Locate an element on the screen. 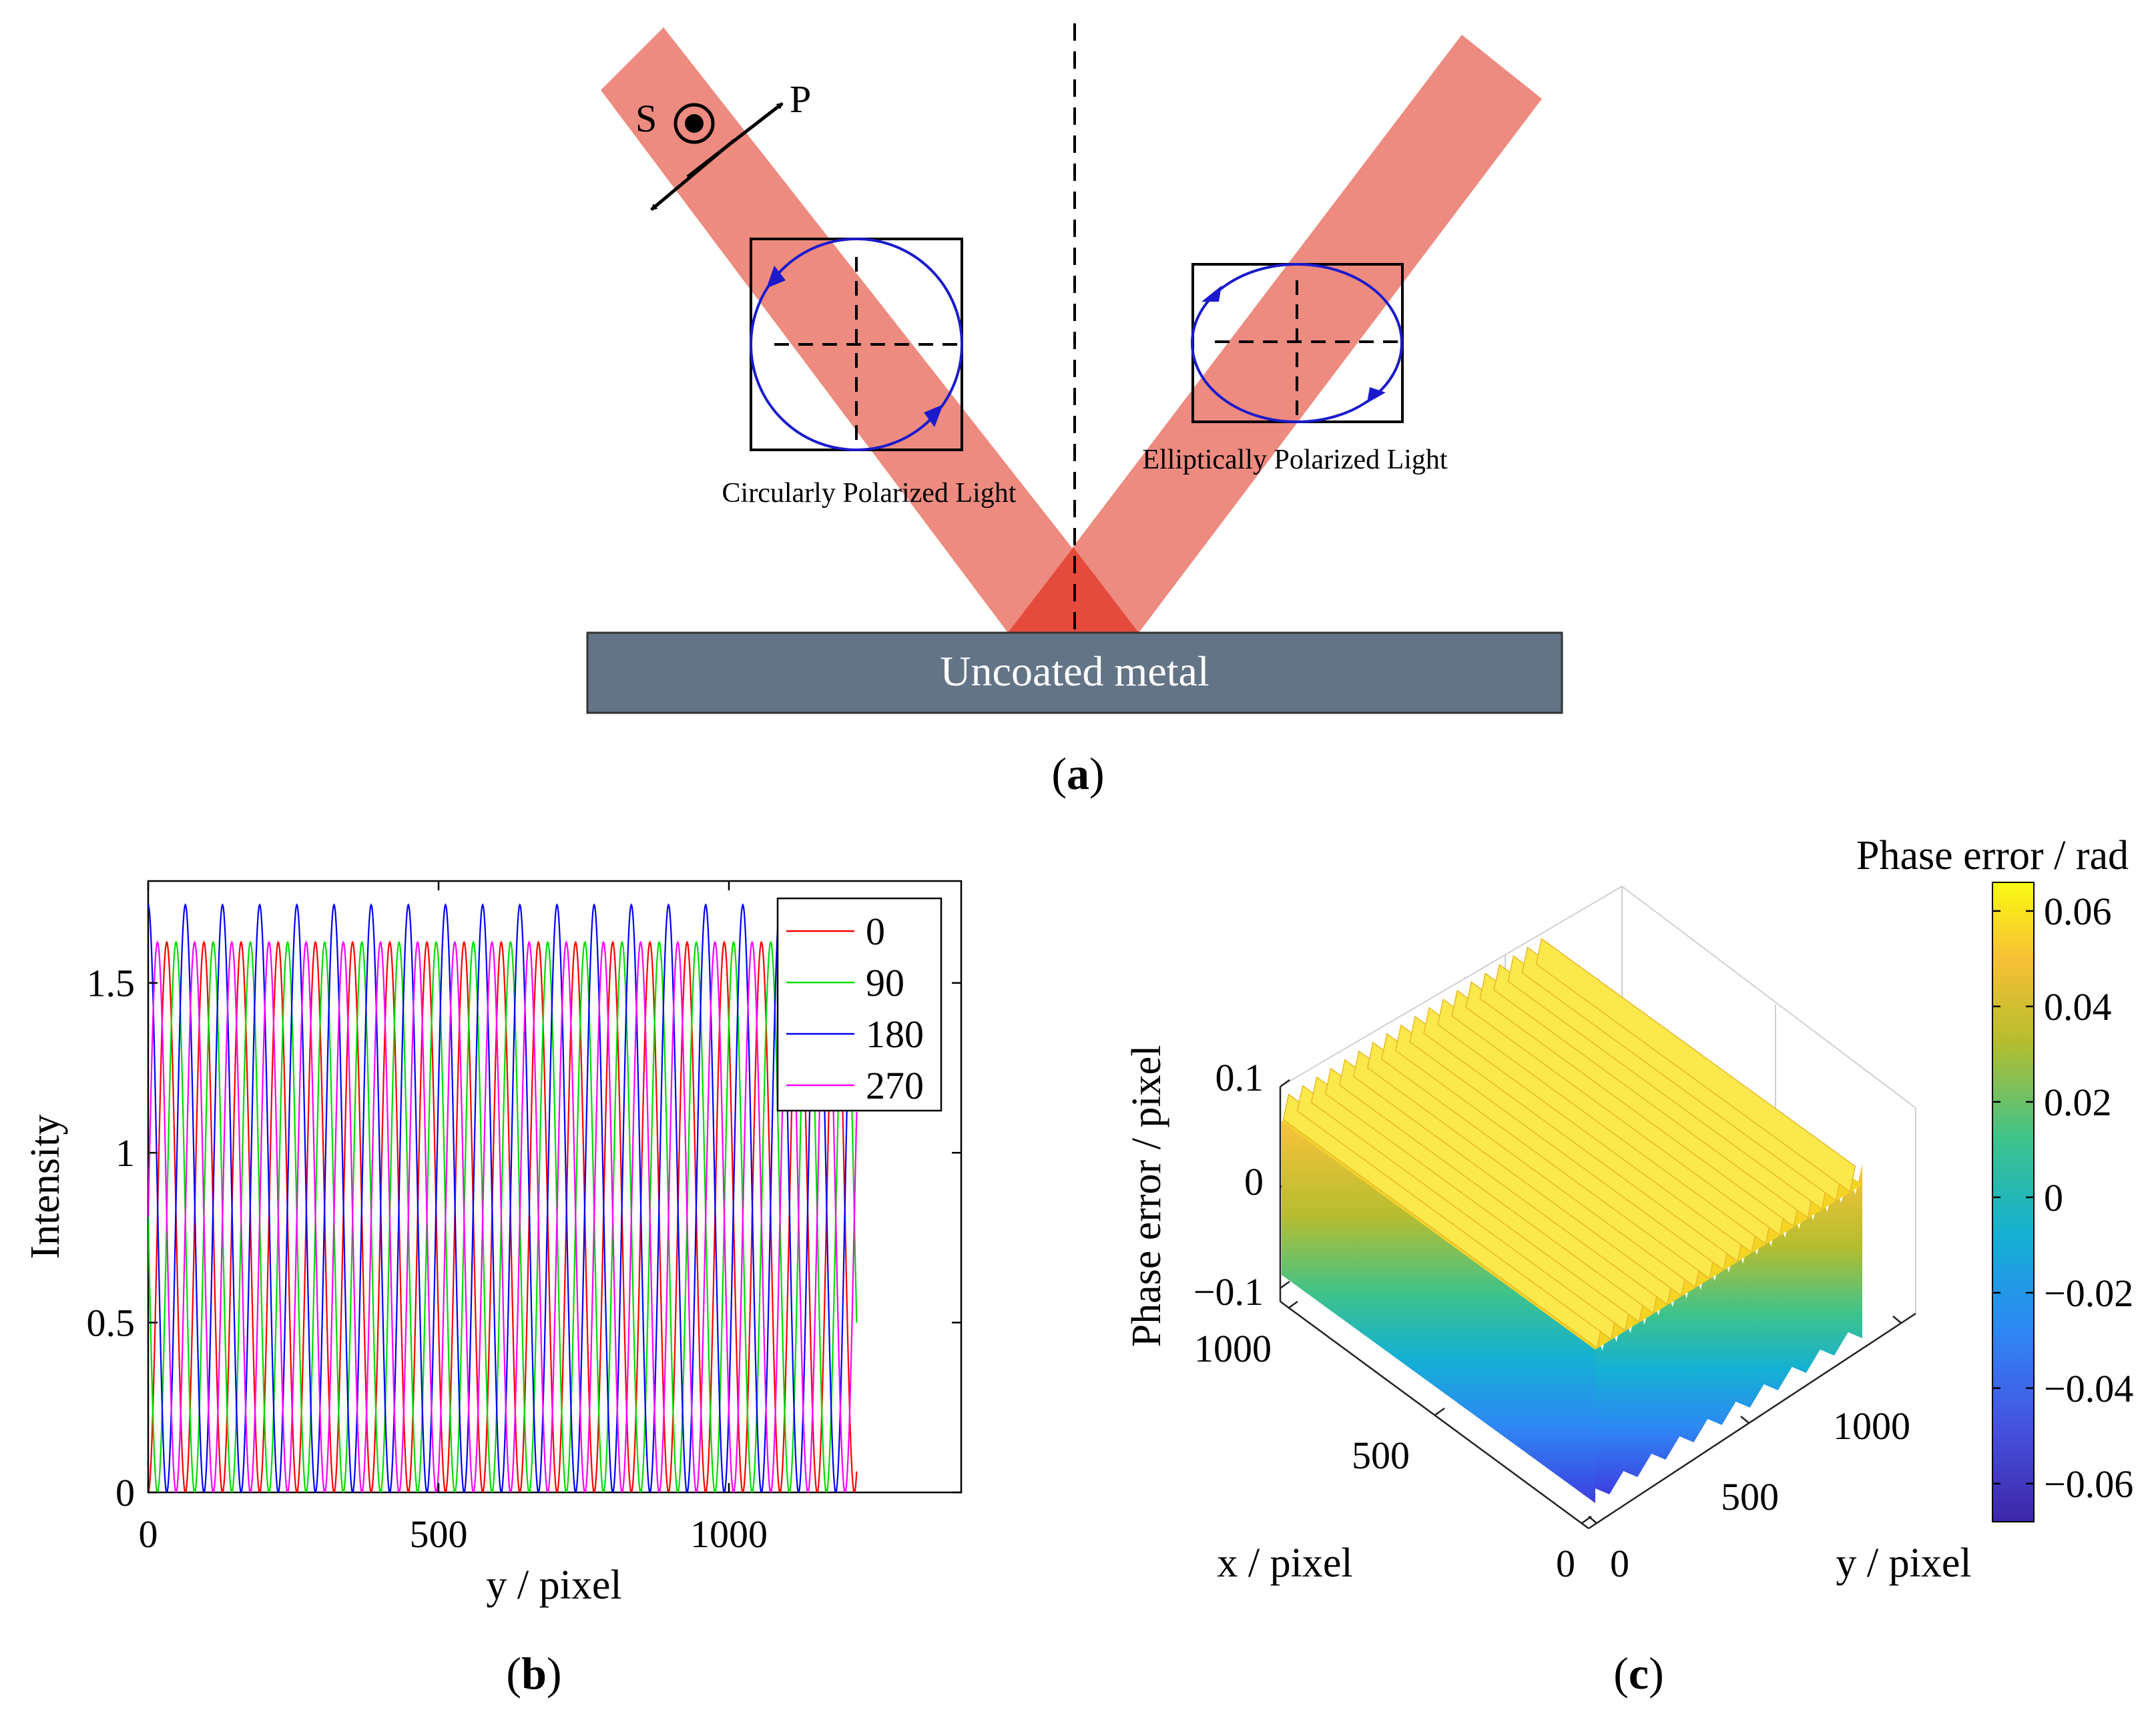 Image resolution: width=2156 pixels, height=1710 pixels. plot-c-xtick-label: 1000 is located at coordinates (1233, 1348).